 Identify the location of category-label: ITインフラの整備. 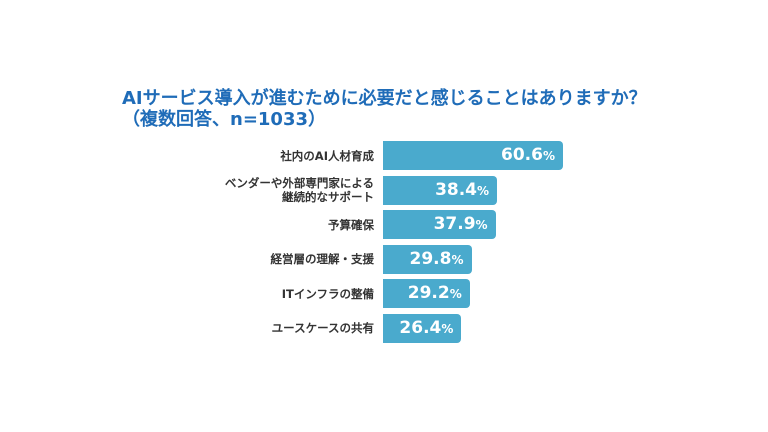
(327, 293).